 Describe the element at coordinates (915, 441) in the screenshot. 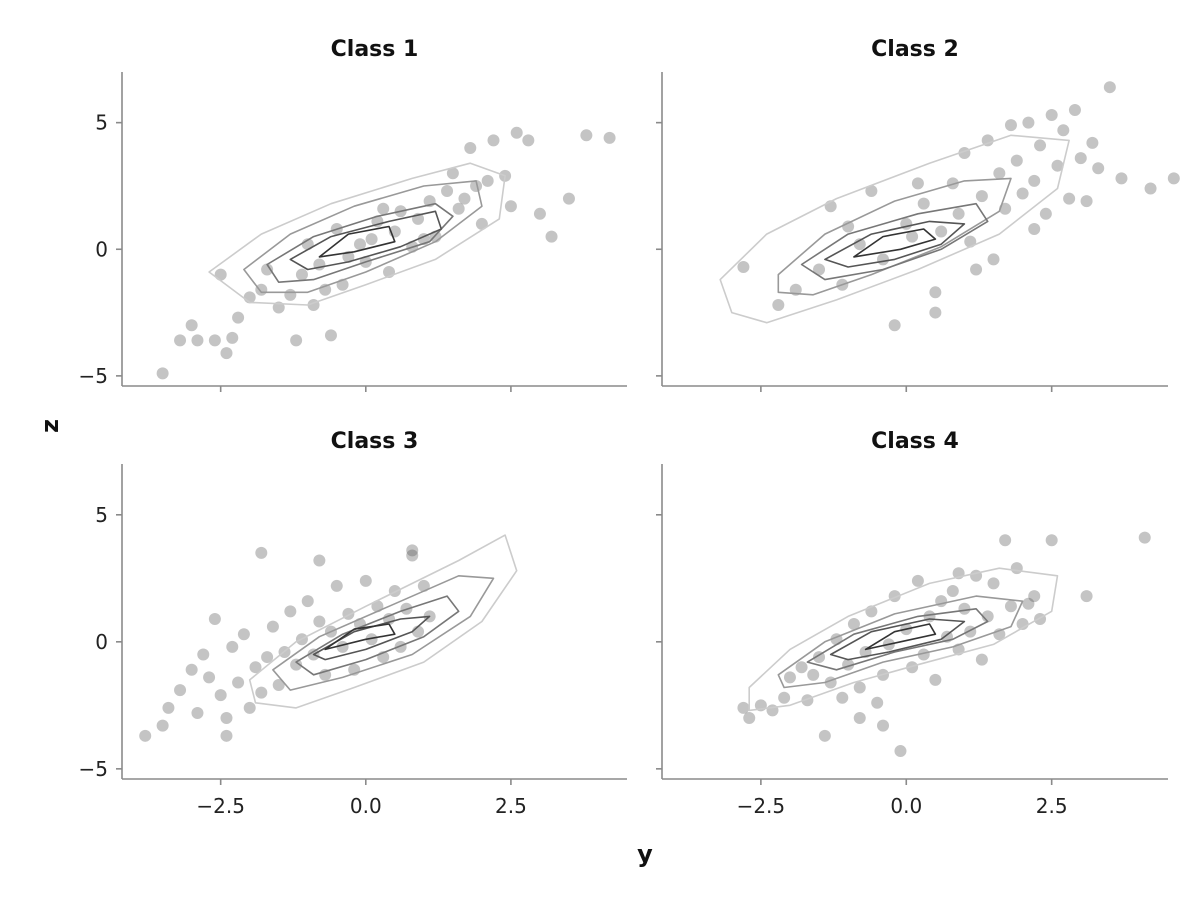

I see `panel-title: Class 4` at that location.